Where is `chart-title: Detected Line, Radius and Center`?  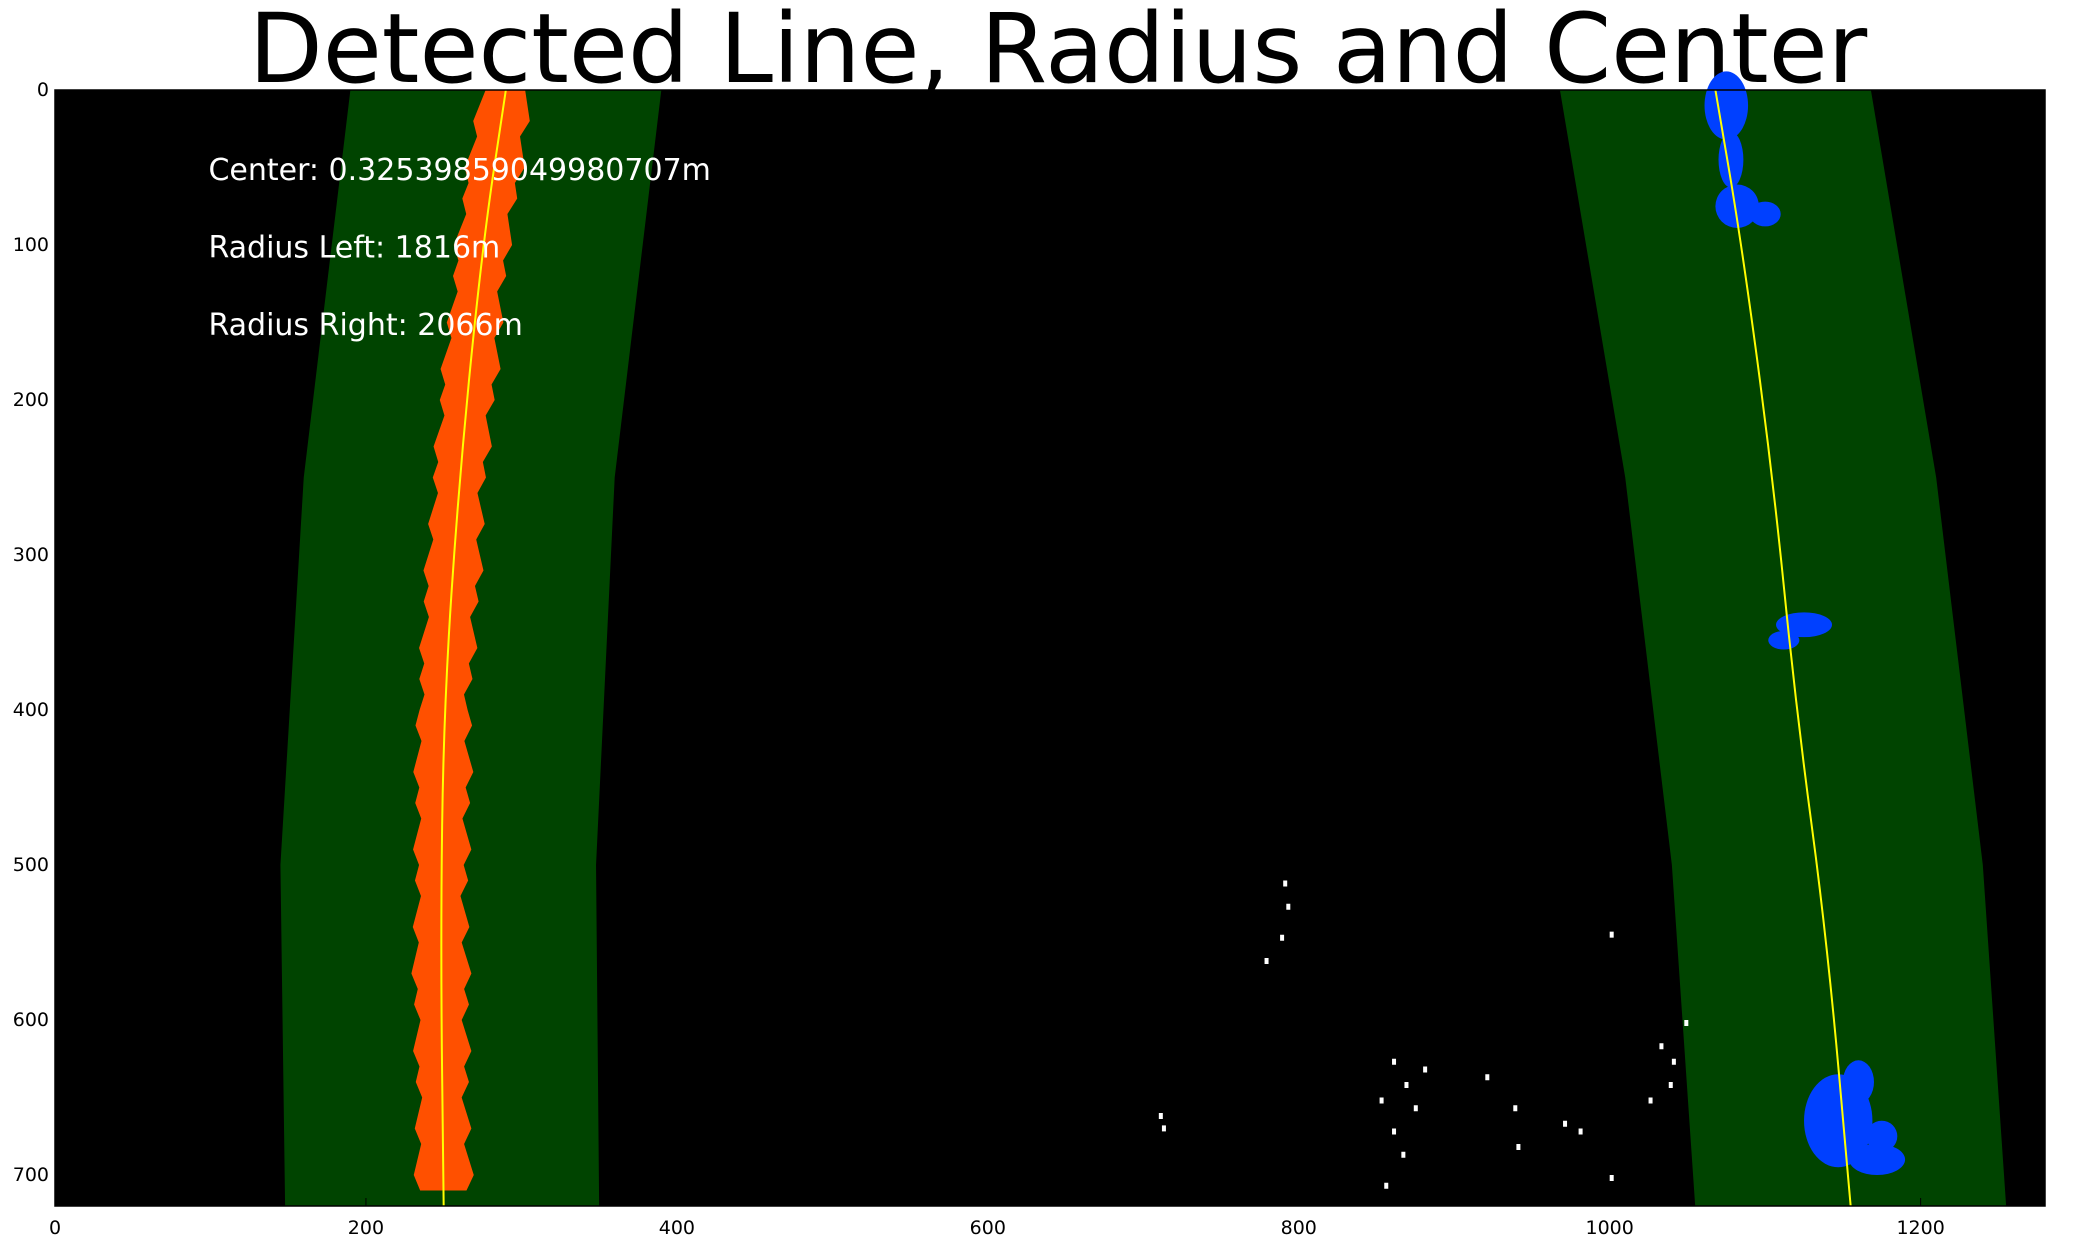 chart-title: Detected Line, Radius and Center is located at coordinates (1058, 52).